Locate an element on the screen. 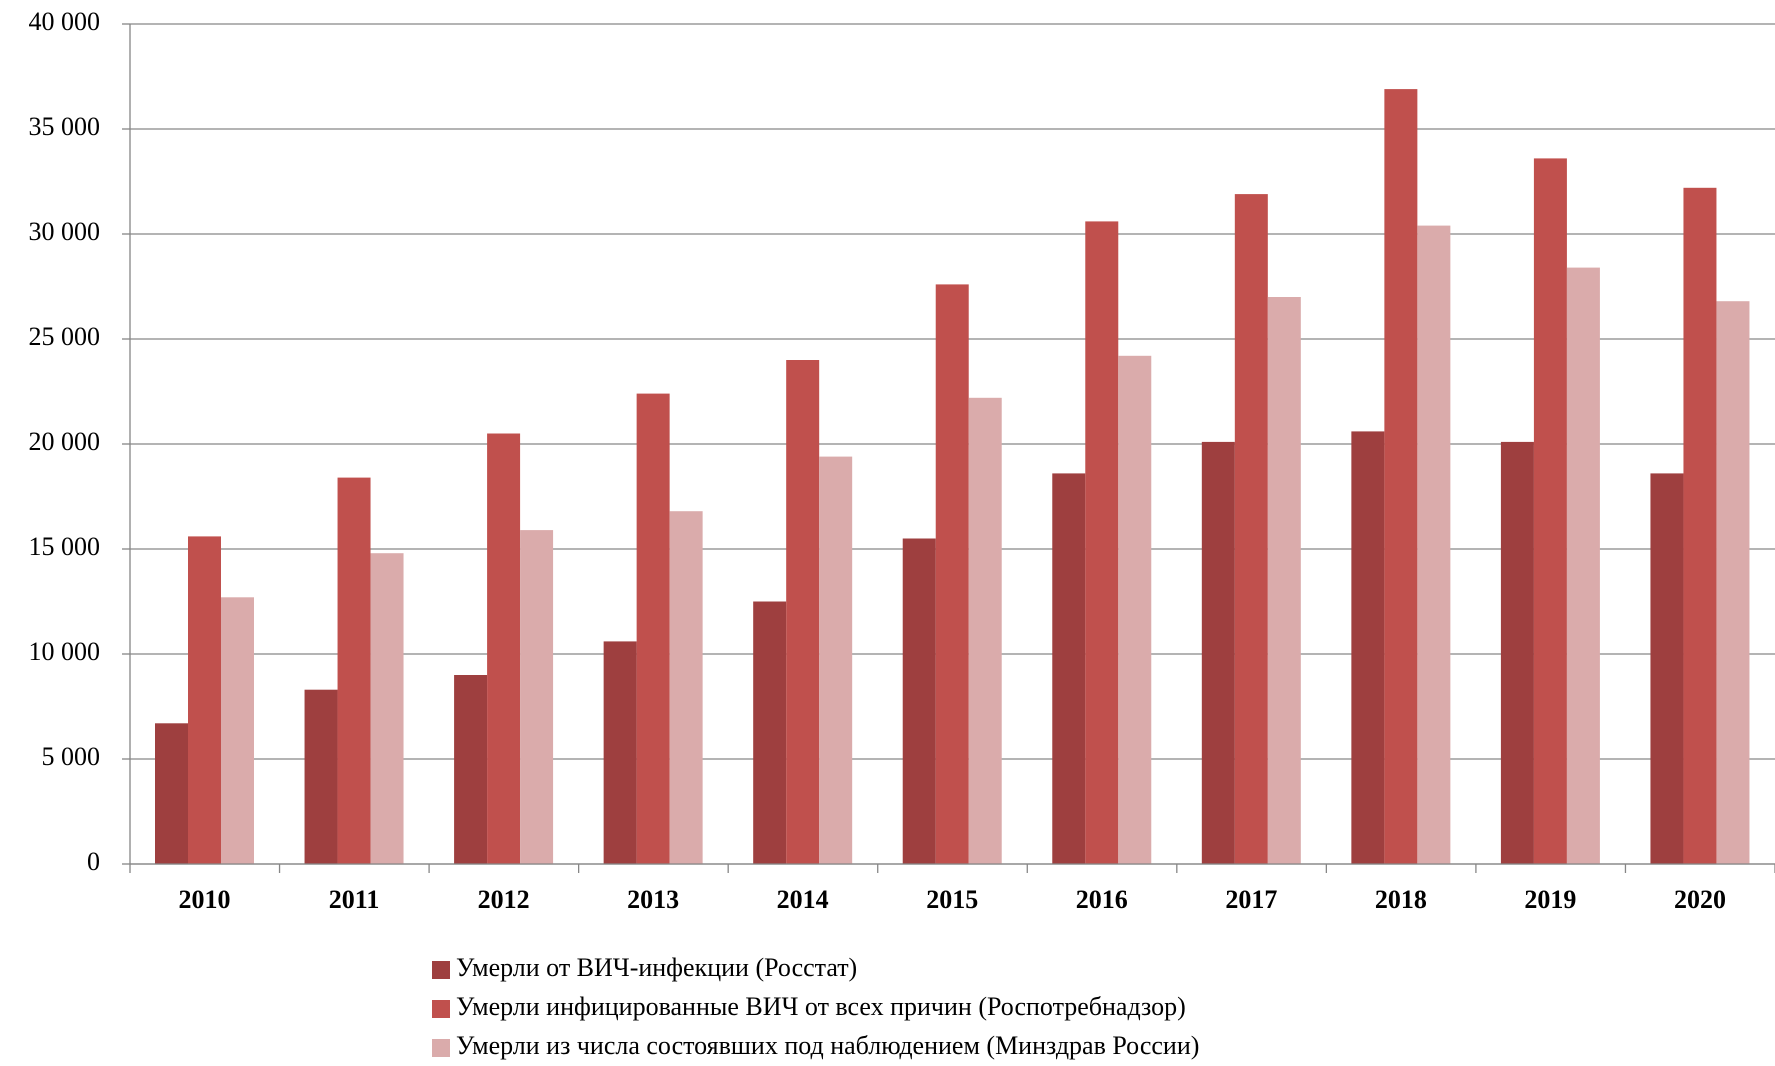 The width and height of the screenshot is (1775, 1066). y-tick-label: 10 000 is located at coordinates (65, 651).